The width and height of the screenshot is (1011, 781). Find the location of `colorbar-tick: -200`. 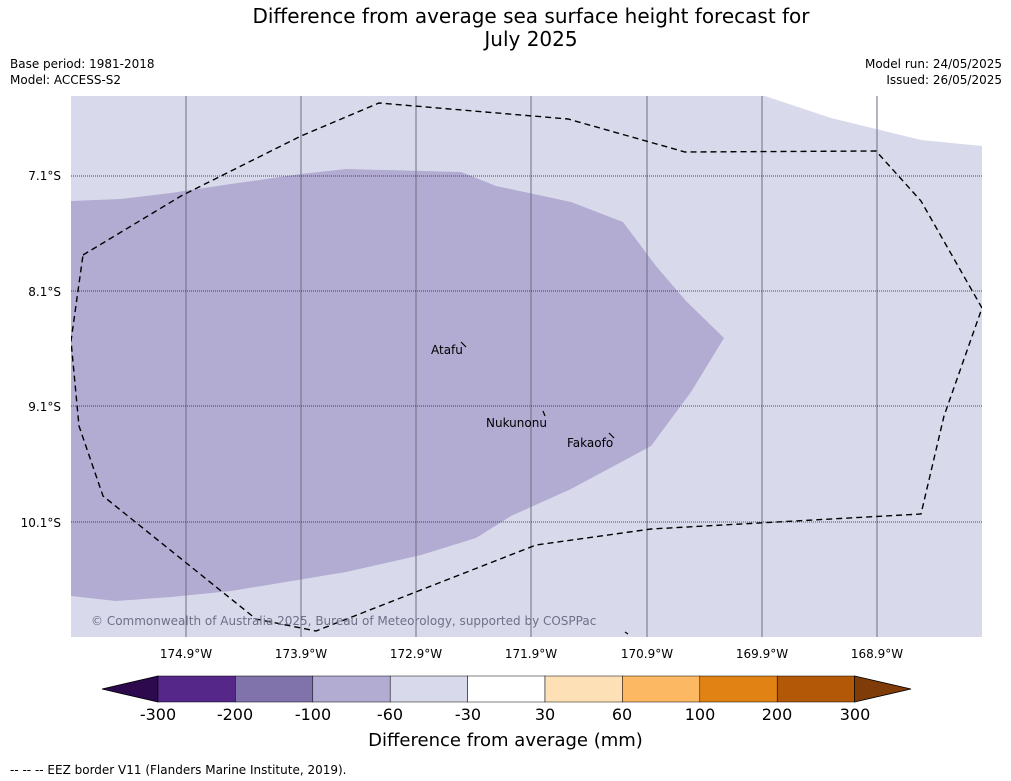

colorbar-tick: -200 is located at coordinates (235, 714).